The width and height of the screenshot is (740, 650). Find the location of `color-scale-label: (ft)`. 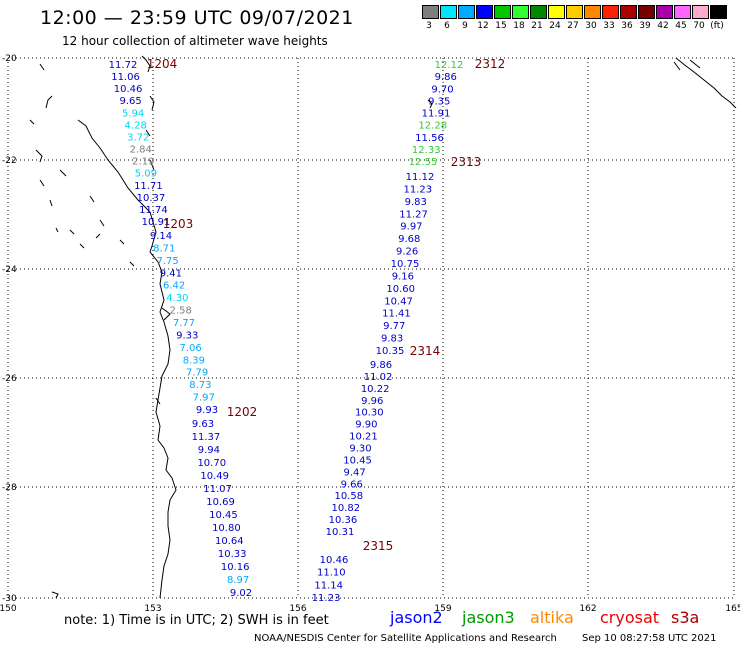

color-scale-label: (ft) is located at coordinates (717, 26).